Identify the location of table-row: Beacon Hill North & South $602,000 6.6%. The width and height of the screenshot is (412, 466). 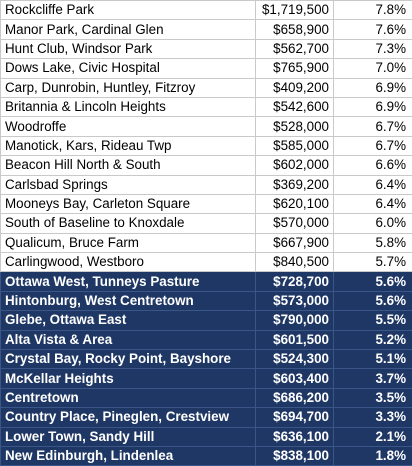
(206, 165).